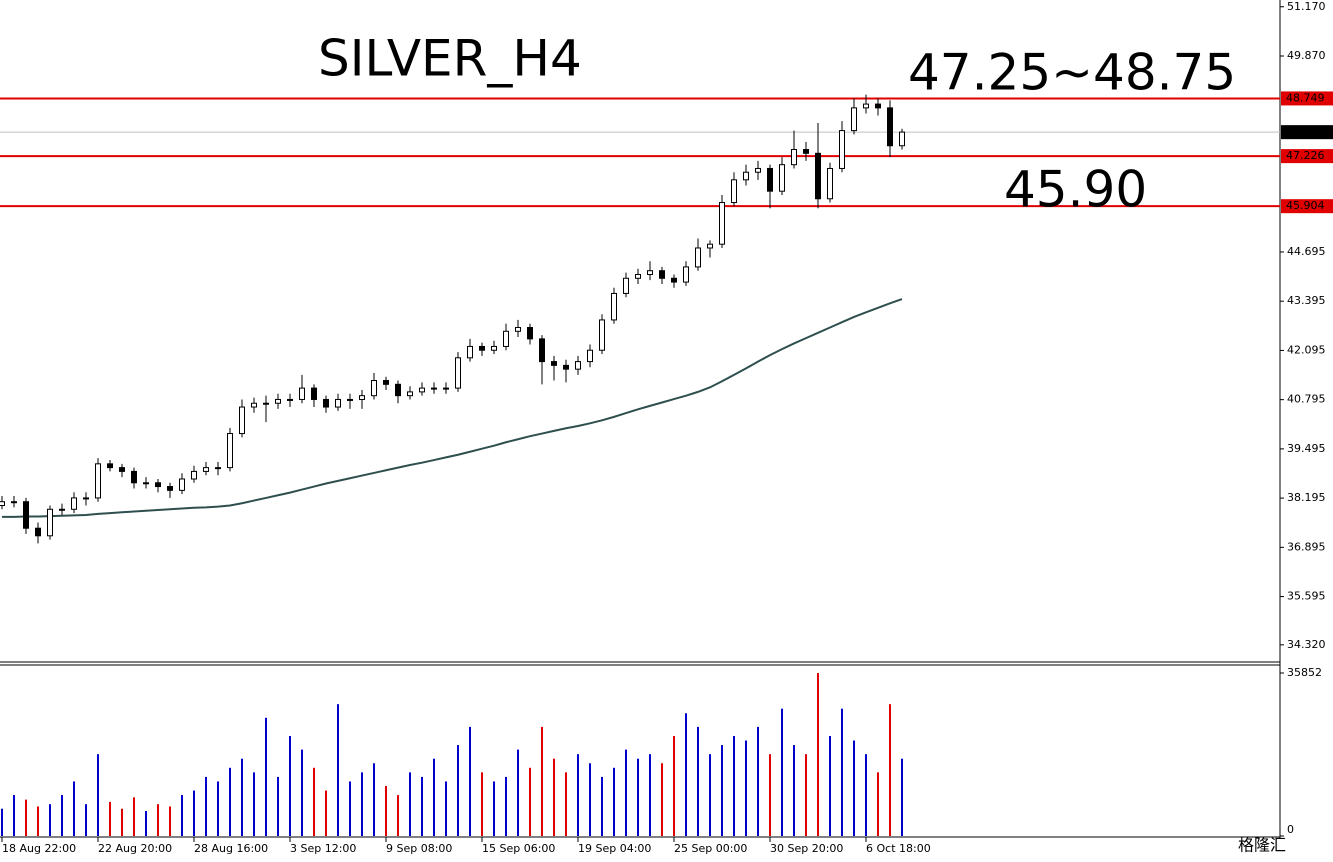 The image size is (1333, 862). I want to click on y-tick-label: 40.795, so click(1306, 399).